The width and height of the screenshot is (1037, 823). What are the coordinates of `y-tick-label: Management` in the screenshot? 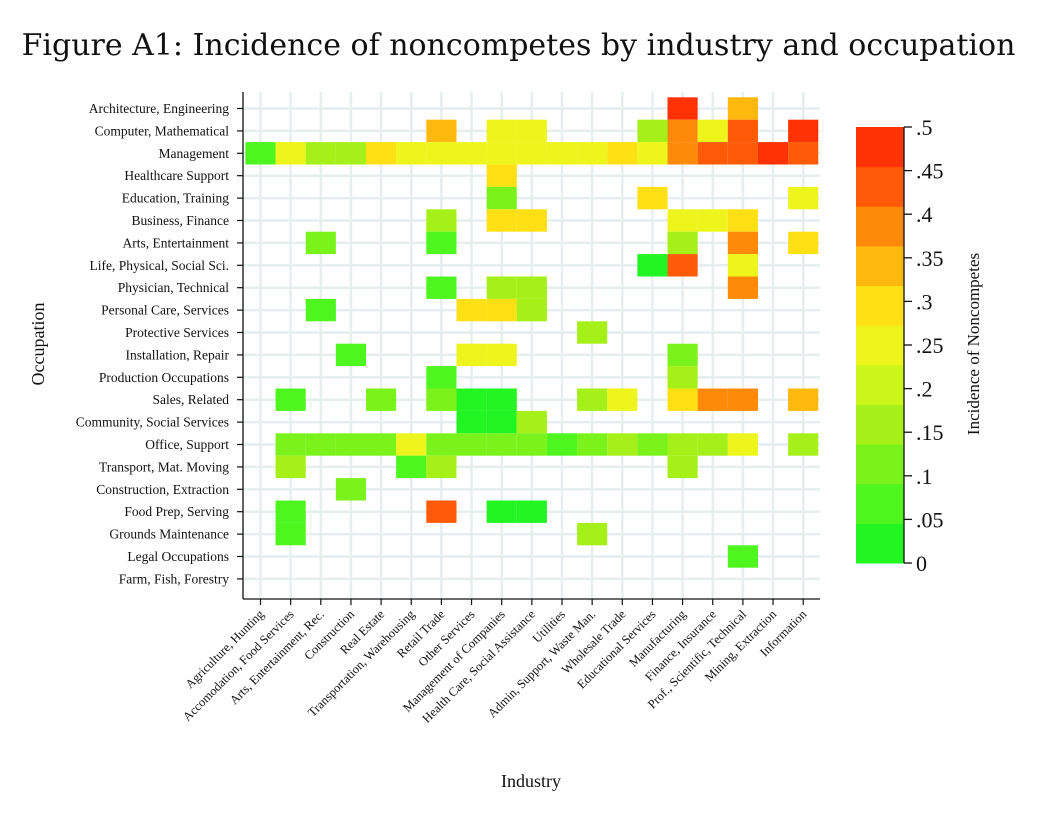 It's located at (194, 153).